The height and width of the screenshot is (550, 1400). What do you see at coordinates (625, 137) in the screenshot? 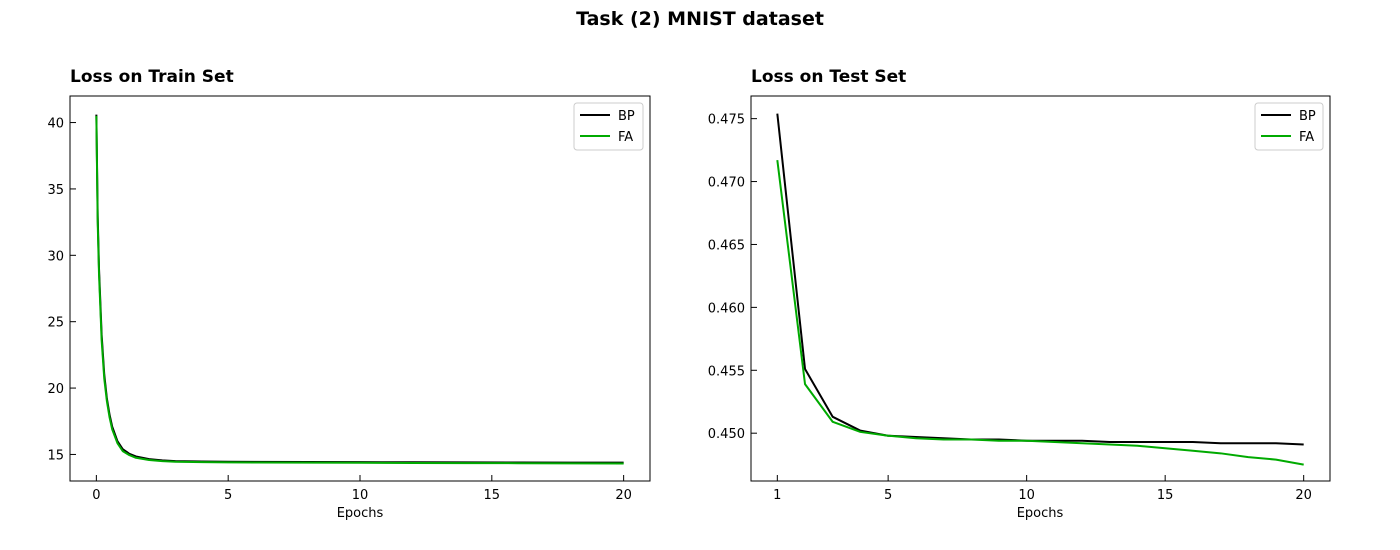
I see `train-legend-fa-label: FA` at bounding box center [625, 137].